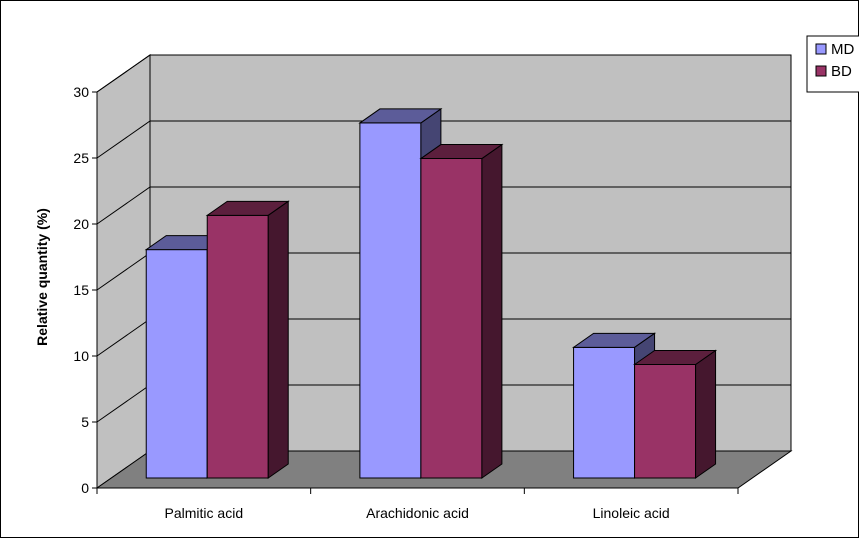 The image size is (859, 538). Describe the element at coordinates (841, 71) in the screenshot. I see `legend-label: BD` at that location.